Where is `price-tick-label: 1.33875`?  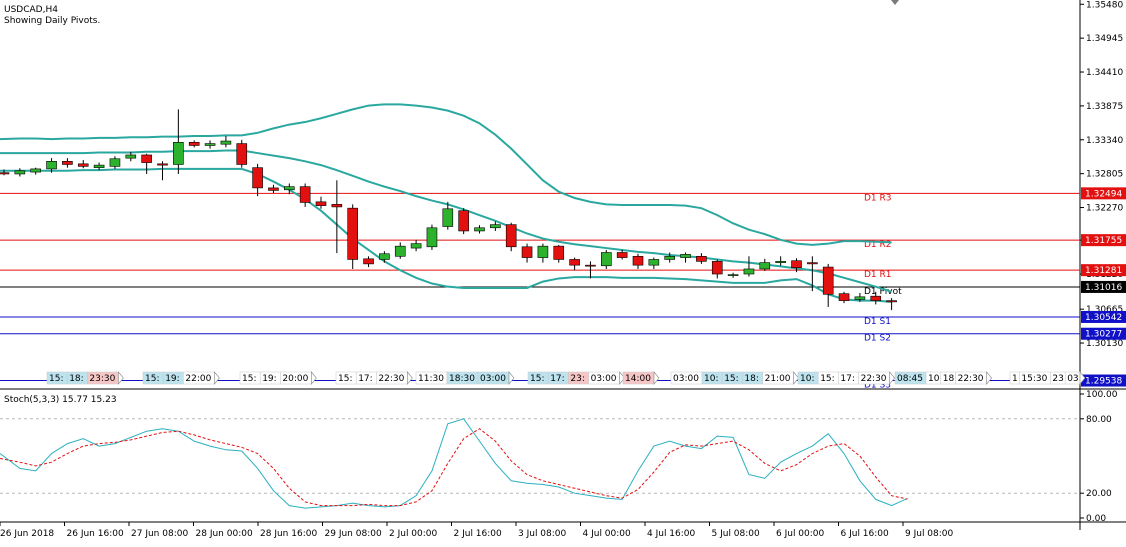 price-tick-label: 1.33875 is located at coordinates (1104, 107).